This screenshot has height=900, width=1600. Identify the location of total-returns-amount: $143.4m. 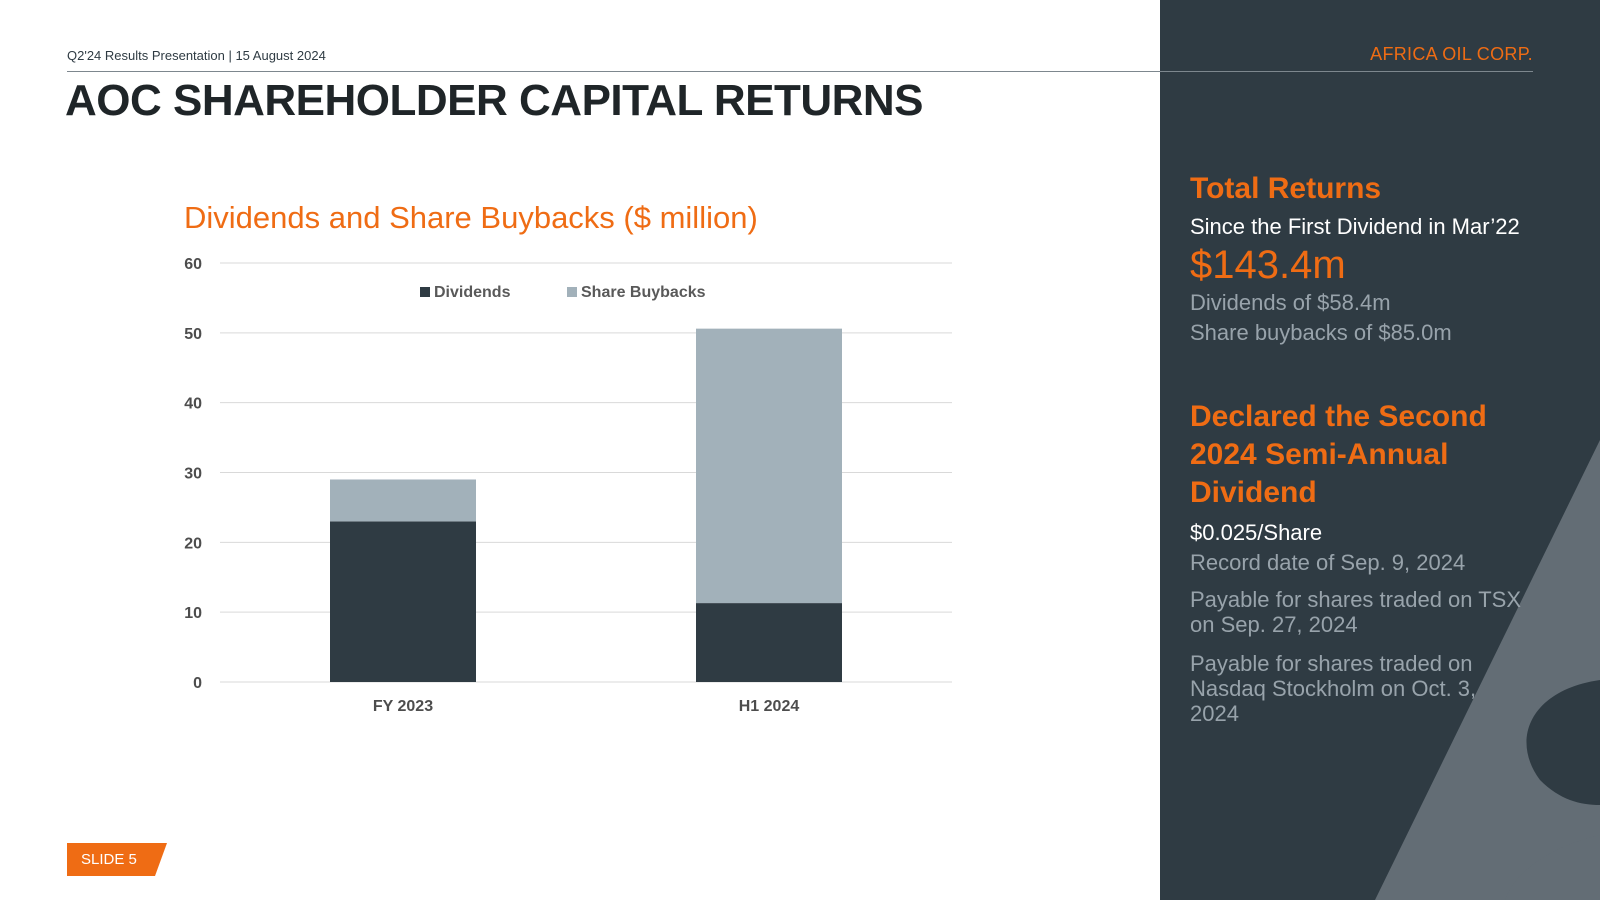
(1268, 265).